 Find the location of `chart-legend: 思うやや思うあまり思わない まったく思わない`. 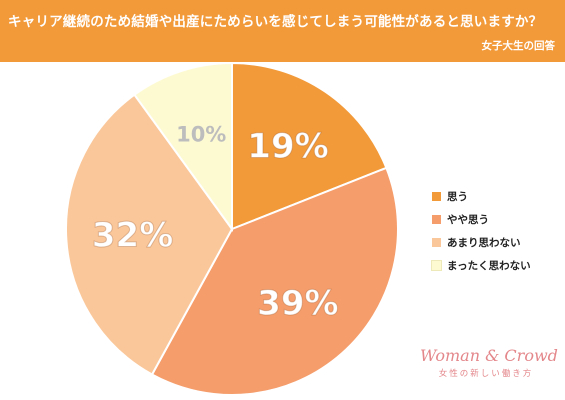

chart-legend: 思うやや思うあまり思わない まったく思わない is located at coordinates (481, 231).